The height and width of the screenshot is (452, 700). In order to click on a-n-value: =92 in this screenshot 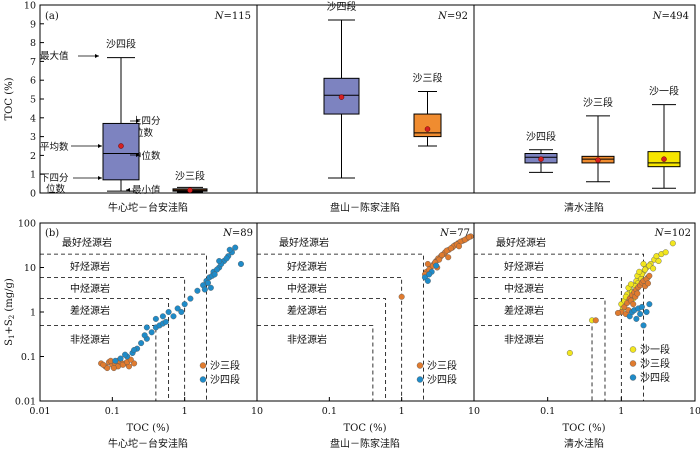, I will do `click(457, 16)`.